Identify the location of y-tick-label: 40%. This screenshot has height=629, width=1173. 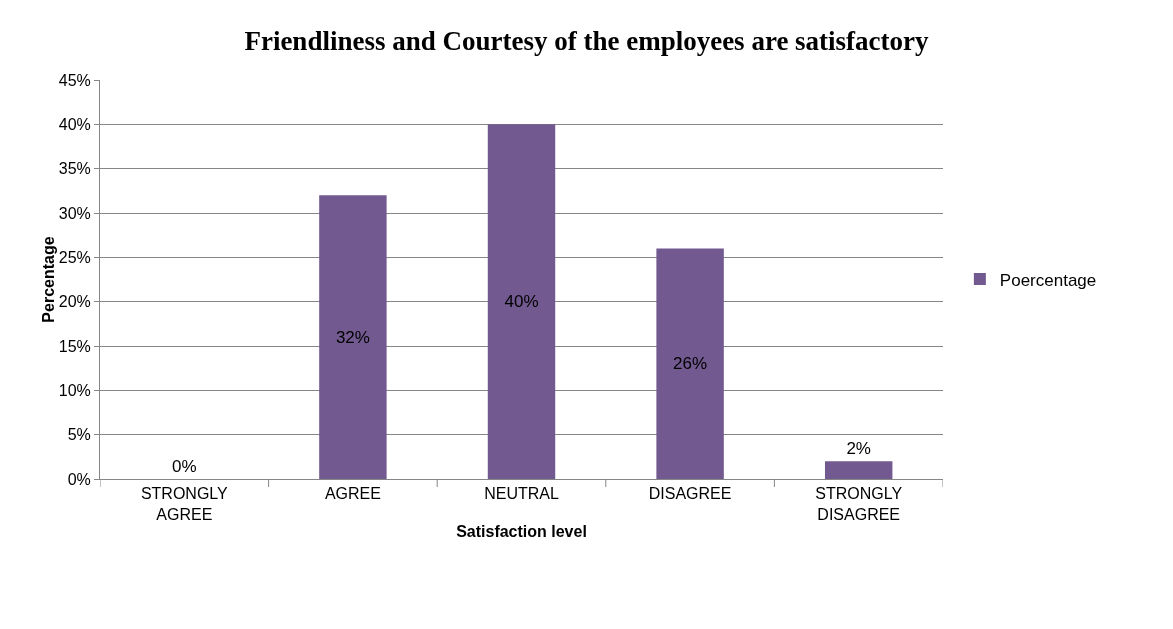
(74, 124).